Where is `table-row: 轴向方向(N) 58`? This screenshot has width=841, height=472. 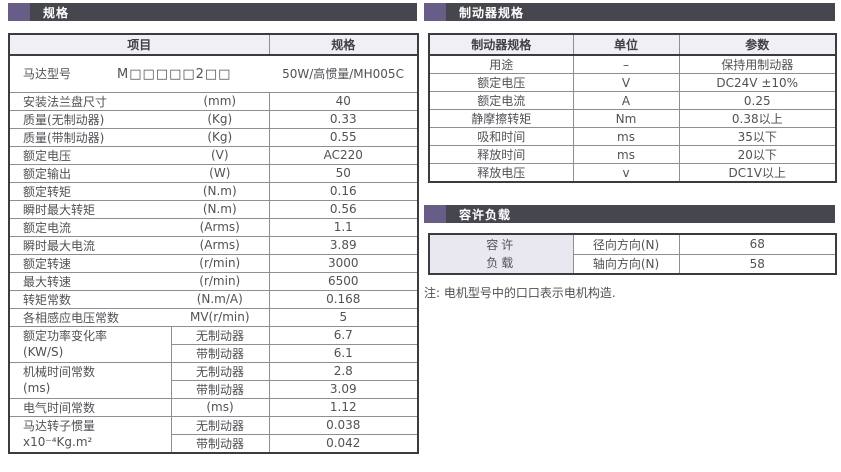 table-row: 轴向方向(N) 58 is located at coordinates (633, 264).